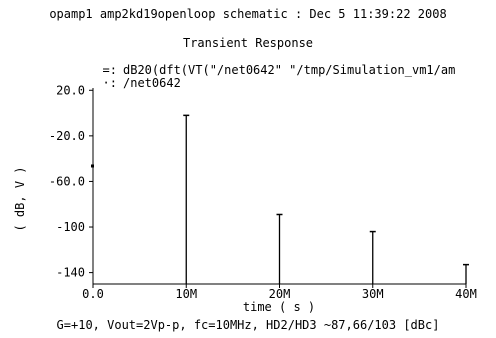 The width and height of the screenshot is (496, 338). I want to click on y-tick-label-4: -140, so click(70, 273).